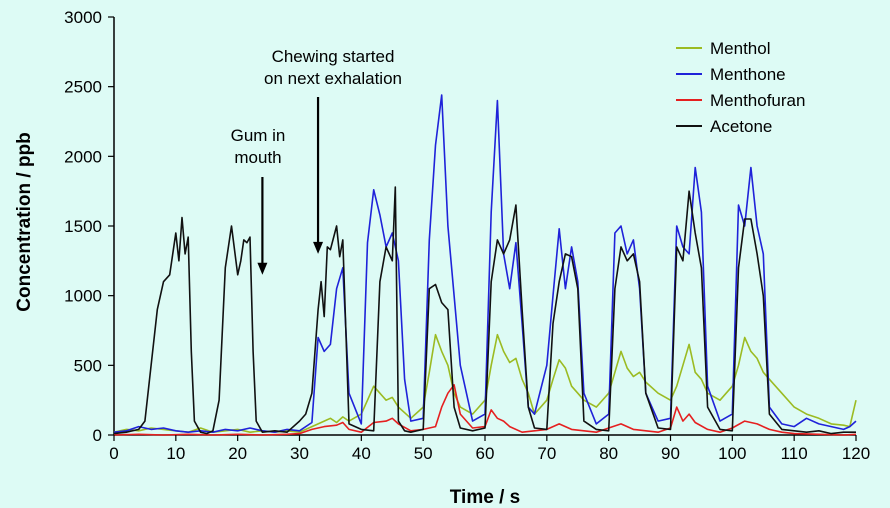 Image resolution: width=890 pixels, height=508 pixels. Describe the element at coordinates (83, 17) in the screenshot. I see `y-tick-label: 3000` at that location.